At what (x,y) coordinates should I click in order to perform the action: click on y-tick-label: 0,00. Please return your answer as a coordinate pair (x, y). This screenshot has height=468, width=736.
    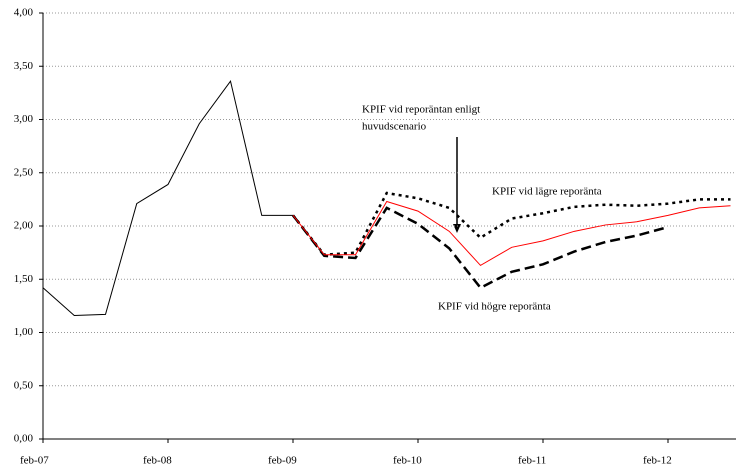
    Looking at the image, I should click on (24, 439).